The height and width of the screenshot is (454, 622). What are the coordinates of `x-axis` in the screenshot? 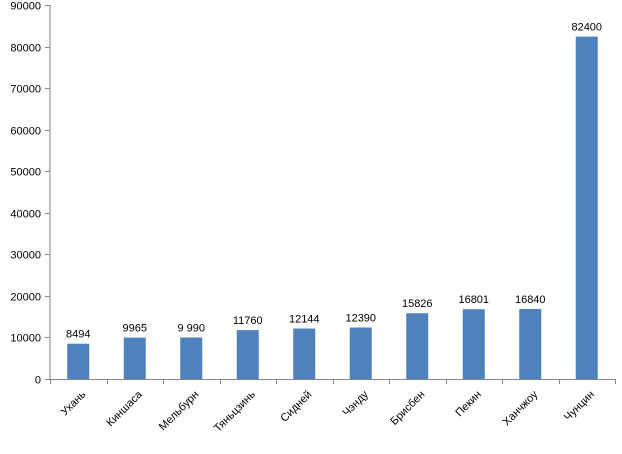 It's located at (333, 381).